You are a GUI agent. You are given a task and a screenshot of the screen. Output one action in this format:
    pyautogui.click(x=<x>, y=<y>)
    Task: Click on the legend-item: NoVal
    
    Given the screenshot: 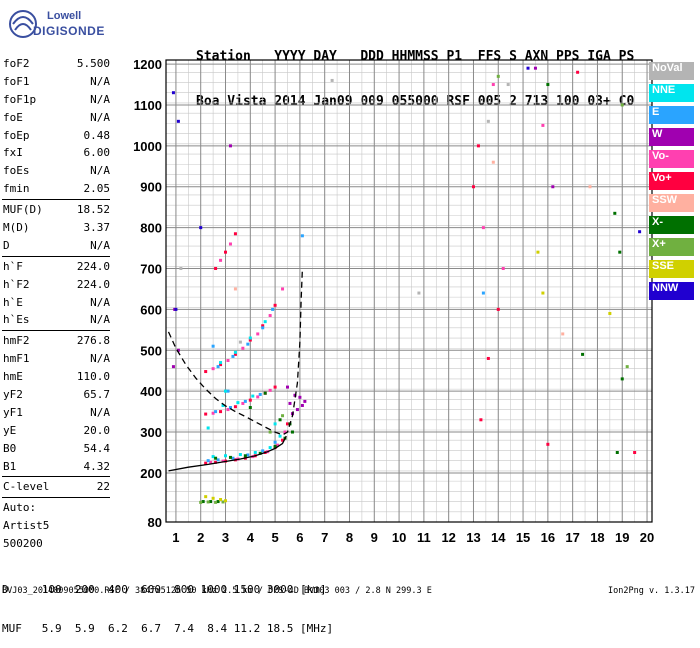 What is the action you would take?
    pyautogui.click(x=671, y=71)
    